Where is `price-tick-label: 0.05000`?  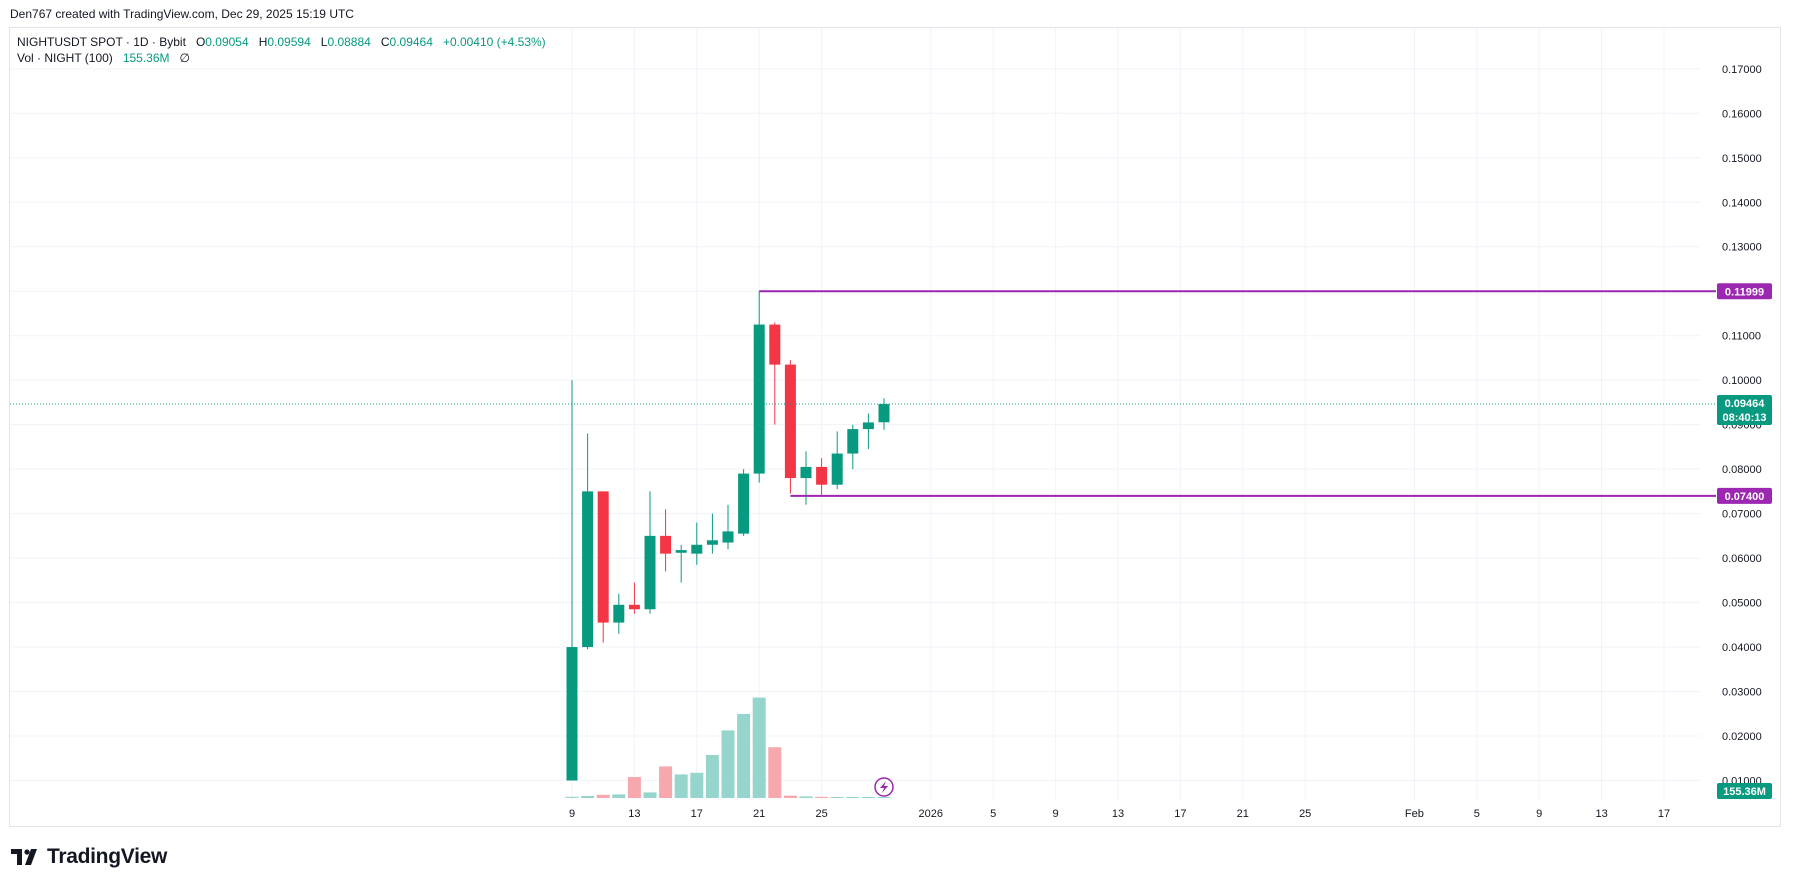 price-tick-label: 0.05000 is located at coordinates (1742, 604).